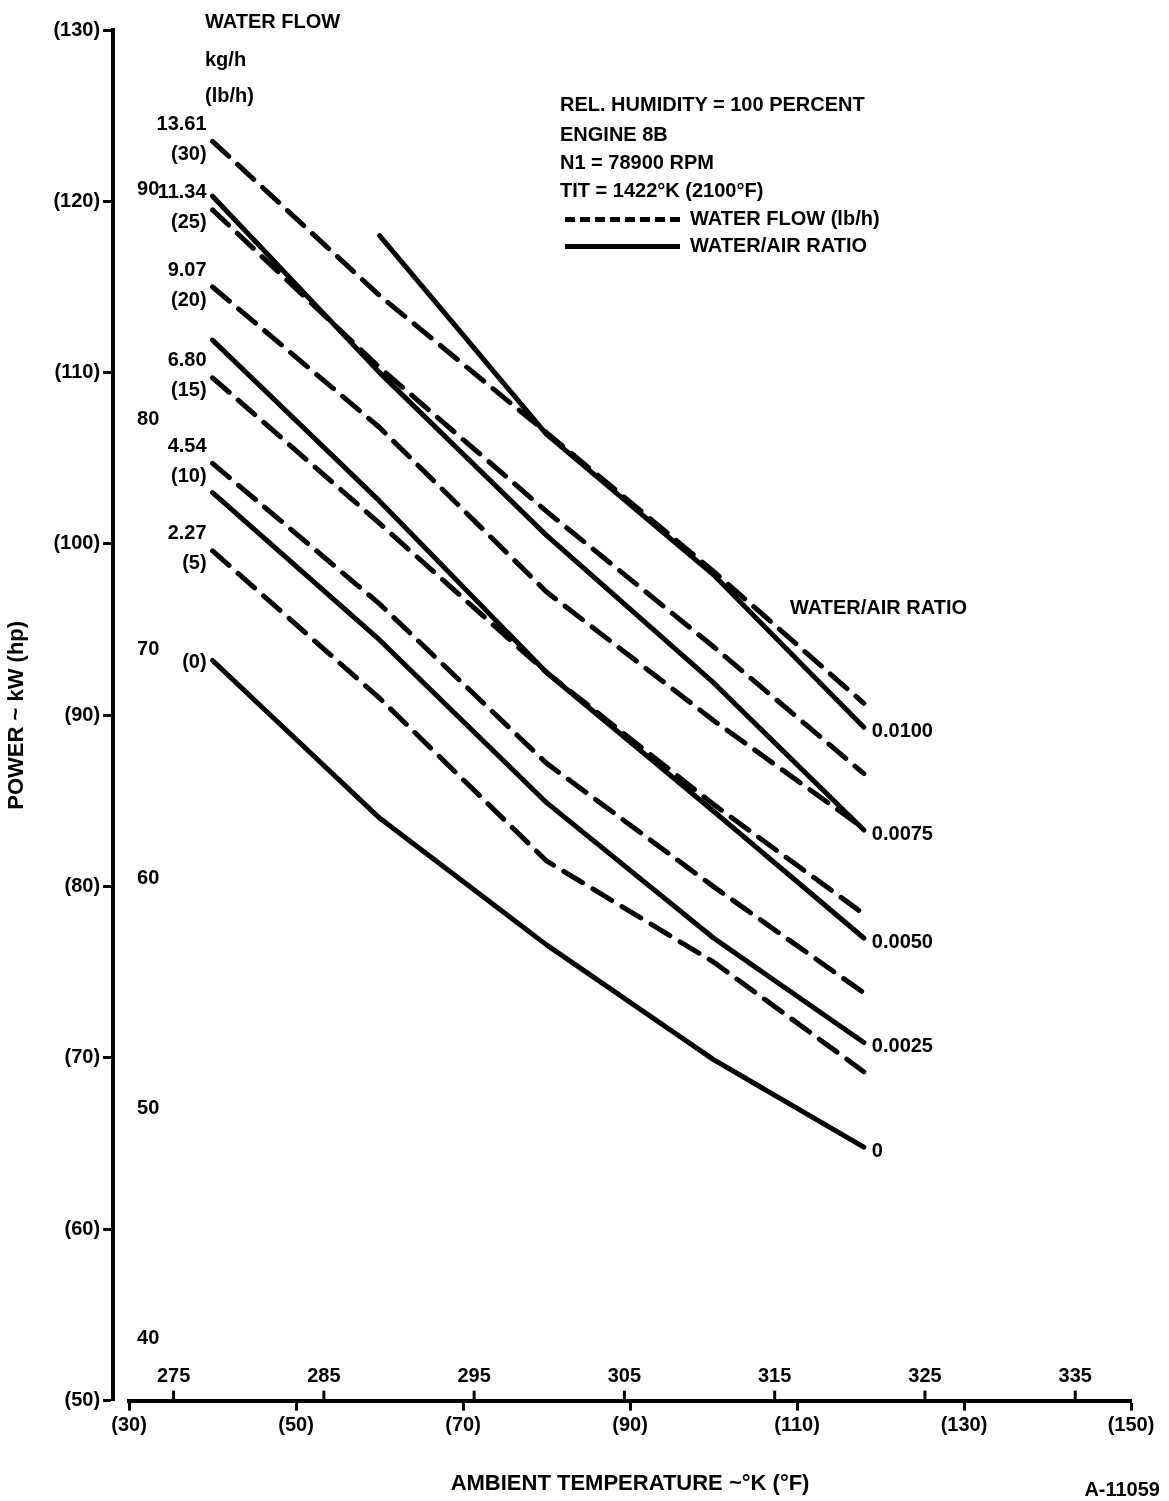  What do you see at coordinates (902, 1045) in the screenshot?
I see `series-label: 0.0025` at bounding box center [902, 1045].